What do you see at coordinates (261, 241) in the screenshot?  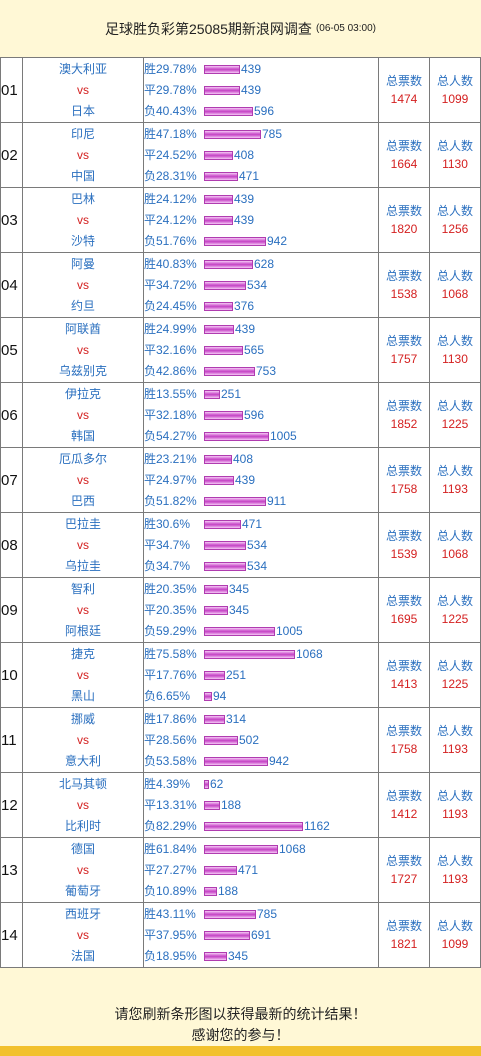 I see `lose-row: 负 51.76% 942` at bounding box center [261, 241].